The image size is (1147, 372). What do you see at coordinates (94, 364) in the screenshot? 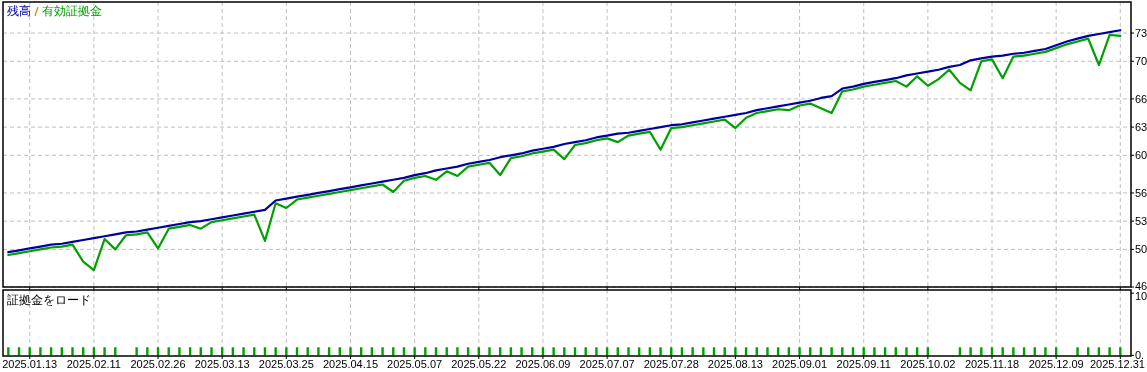
I see `x-tick-label: 2025.02.11` at bounding box center [94, 364].